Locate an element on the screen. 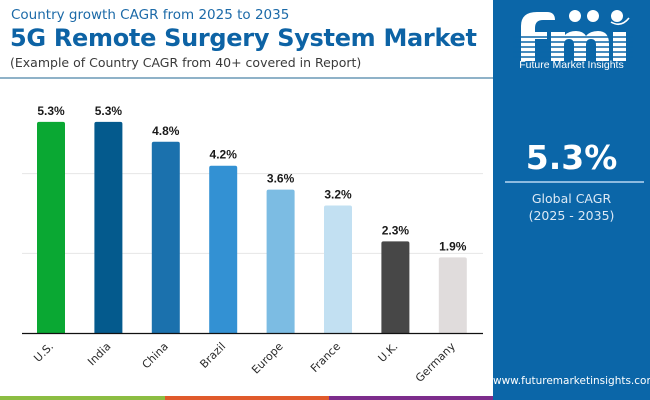 This screenshot has width=650, height=400. global-cagr-label: Global CAGR (2025 - 2035) is located at coordinates (571, 207).